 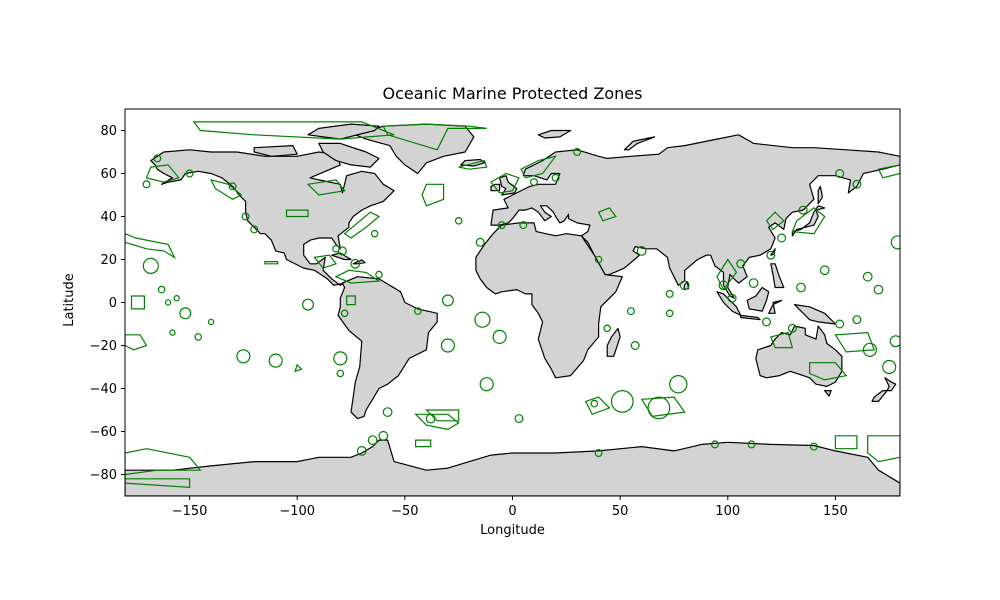 I want to click on y-tick-label: 80, so click(x=108, y=131).